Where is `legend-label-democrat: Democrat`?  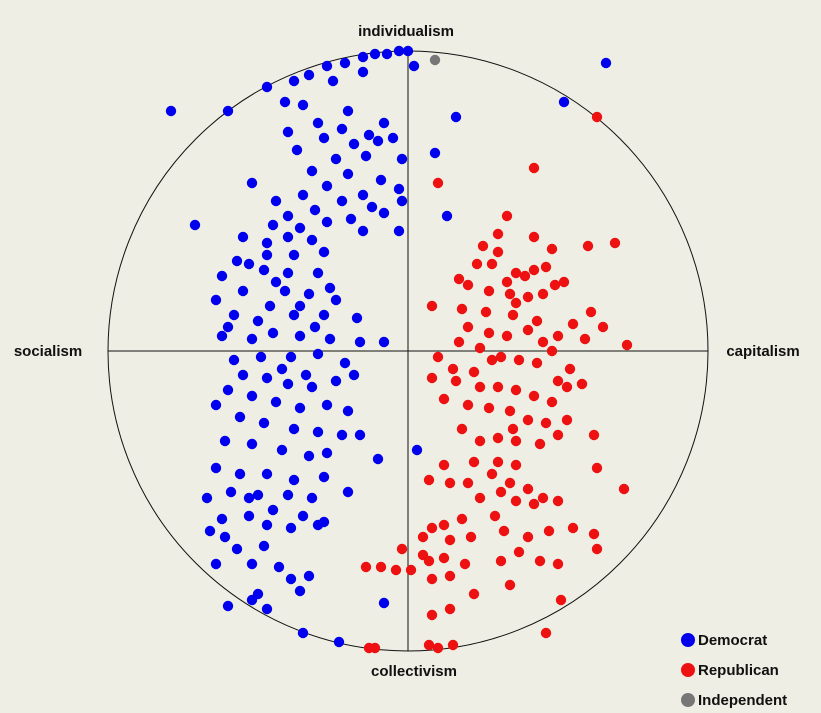
legend-label-democrat: Democrat is located at coordinates (732, 640).